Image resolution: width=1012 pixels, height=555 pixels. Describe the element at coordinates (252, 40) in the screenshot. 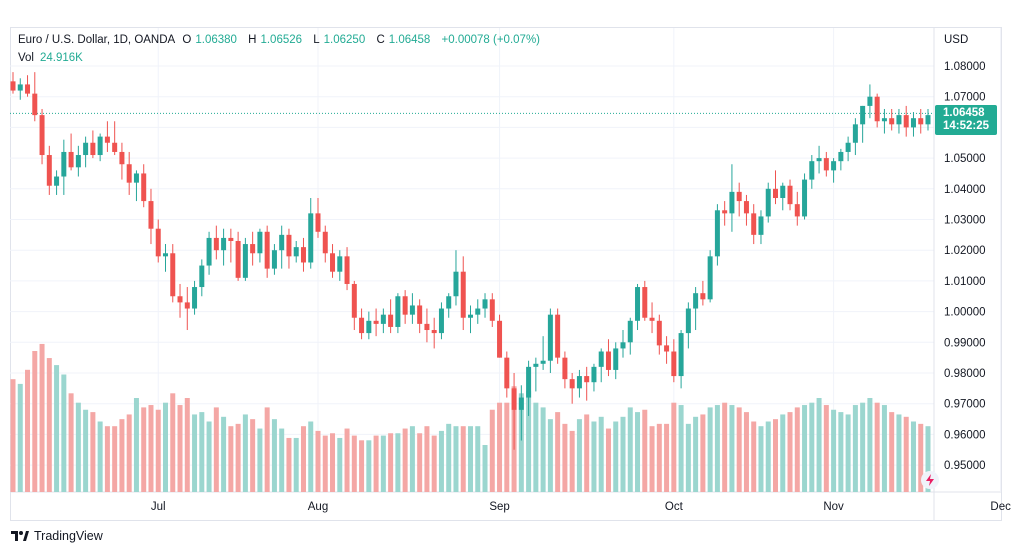

I see `legend-high-label: H` at that location.